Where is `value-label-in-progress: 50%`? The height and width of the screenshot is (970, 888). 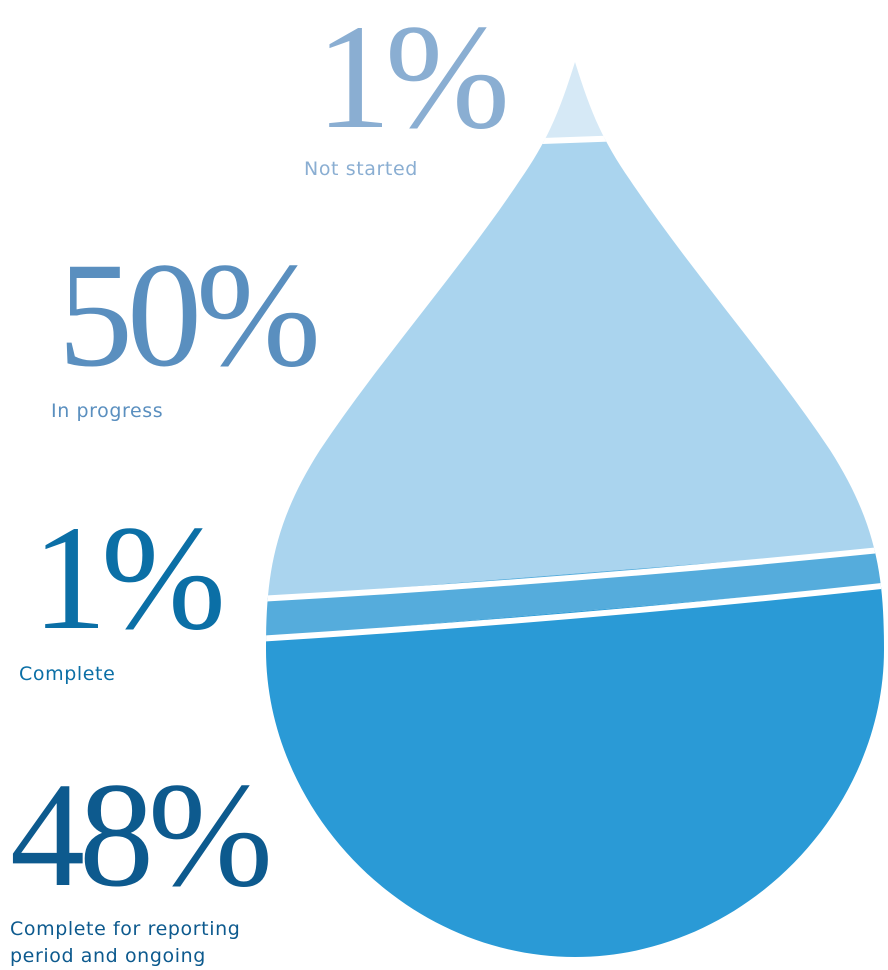
value-label-in-progress: 50% is located at coordinates (189, 315).